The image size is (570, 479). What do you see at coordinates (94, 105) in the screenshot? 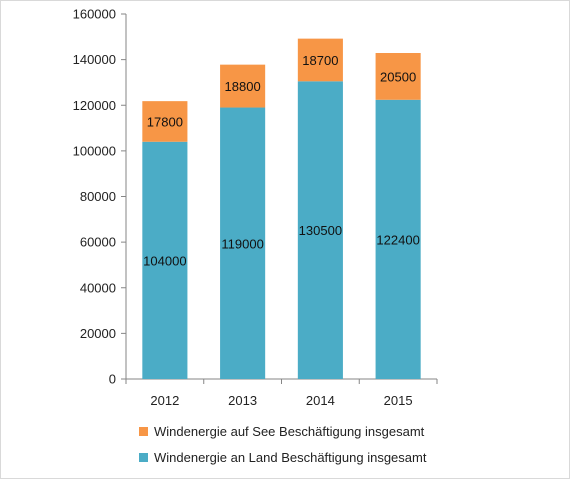
I see `y-tick-label: 120000` at bounding box center [94, 105].